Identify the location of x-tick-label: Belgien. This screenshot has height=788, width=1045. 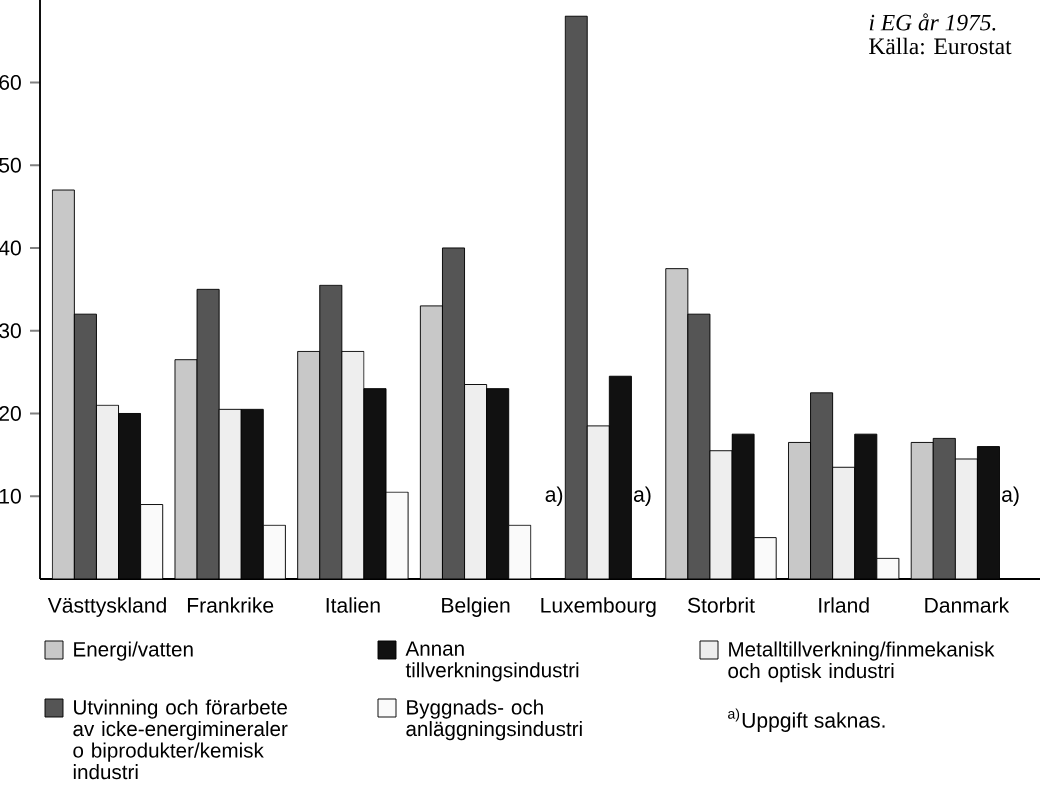
(476, 607).